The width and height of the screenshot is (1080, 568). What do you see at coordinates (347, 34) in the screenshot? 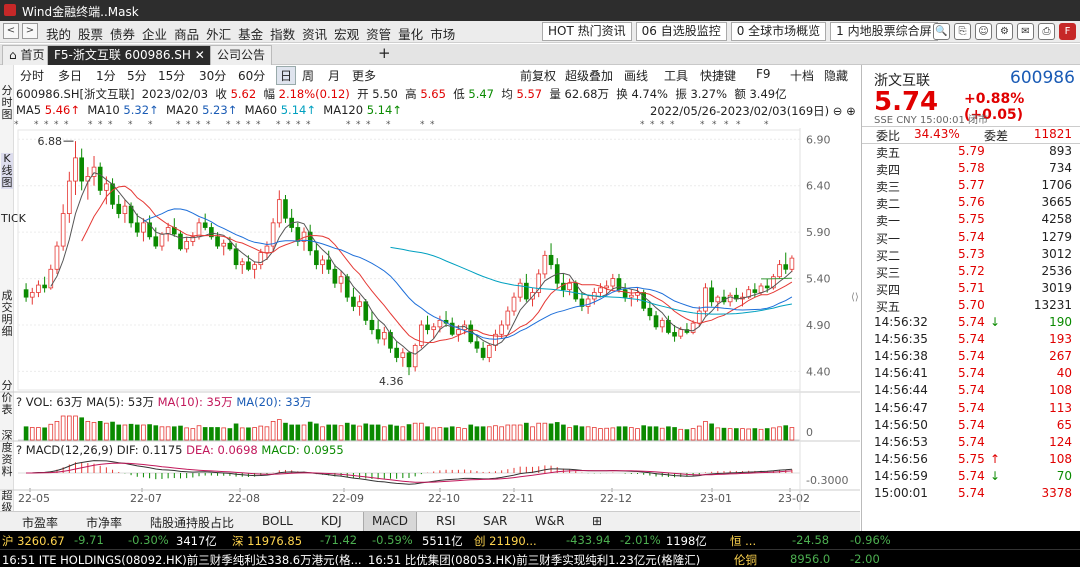
I see `menu-item-9: 宏观` at bounding box center [347, 34].